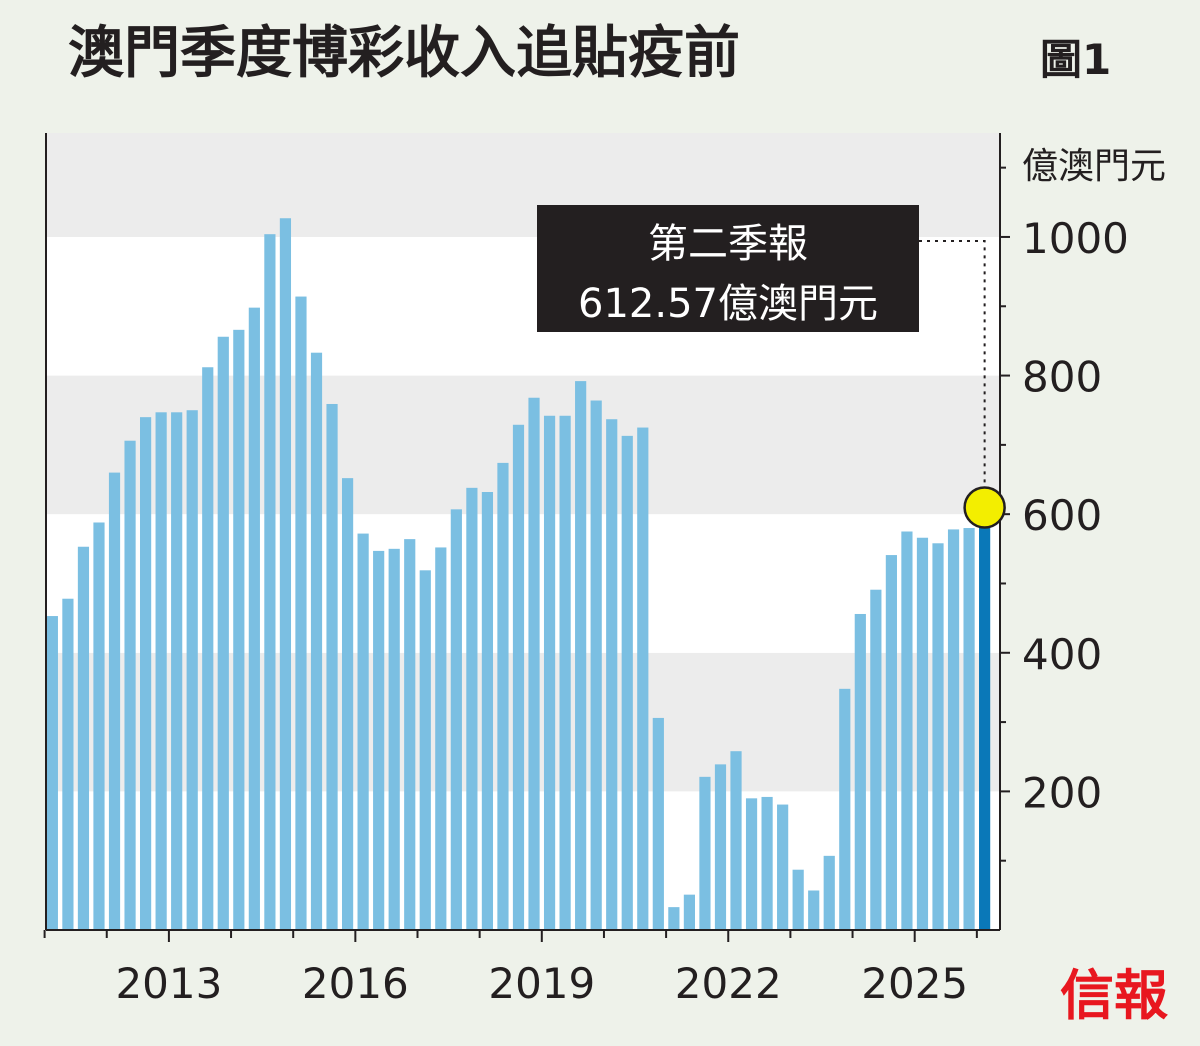 The width and height of the screenshot is (1200, 1046). Describe the element at coordinates (168, 983) in the screenshot. I see `x-tick-label: 2013` at that location.